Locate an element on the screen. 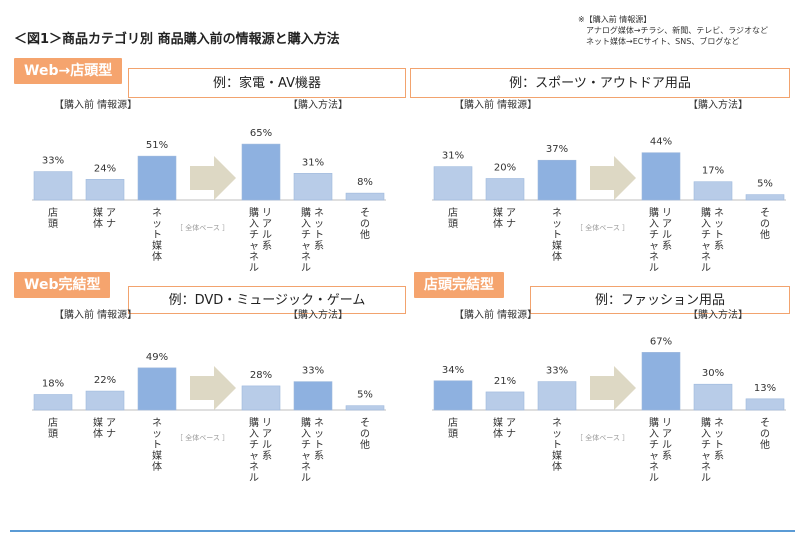  svg-text: 体 is located at coordinates (498, 224).